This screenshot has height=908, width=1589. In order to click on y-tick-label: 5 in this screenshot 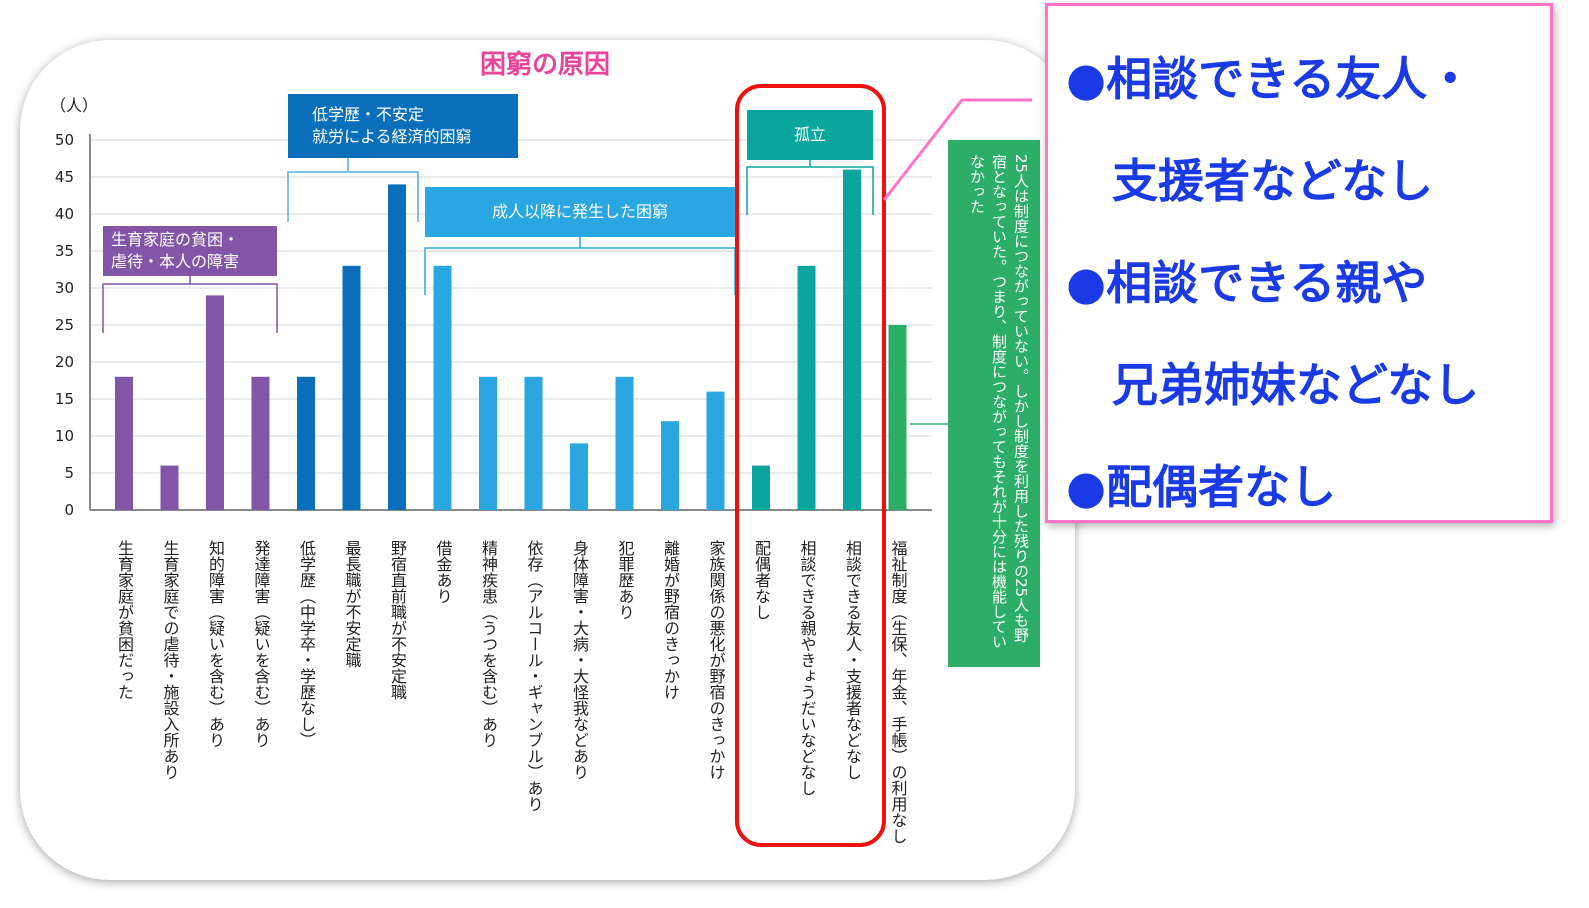, I will do `click(69, 473)`.